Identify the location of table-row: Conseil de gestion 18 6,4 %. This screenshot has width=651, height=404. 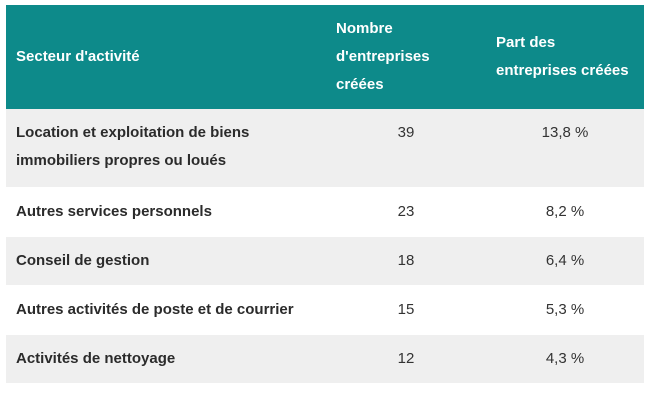
(325, 261).